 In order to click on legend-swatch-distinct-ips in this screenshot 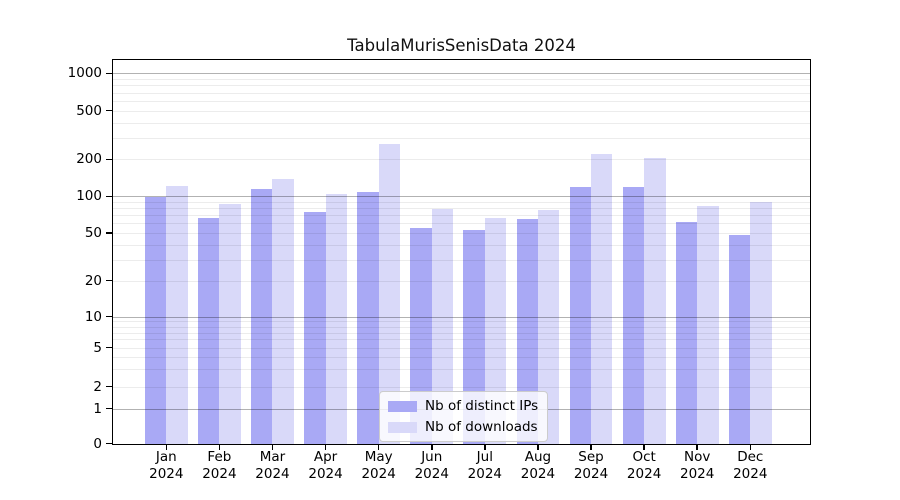, I will do `click(402, 406)`.